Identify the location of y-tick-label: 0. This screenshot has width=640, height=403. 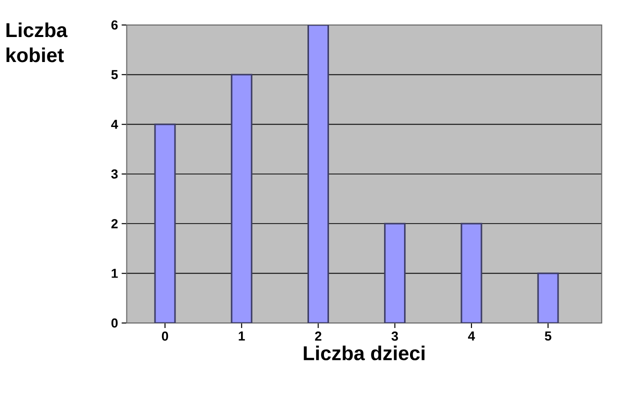
(114, 323).